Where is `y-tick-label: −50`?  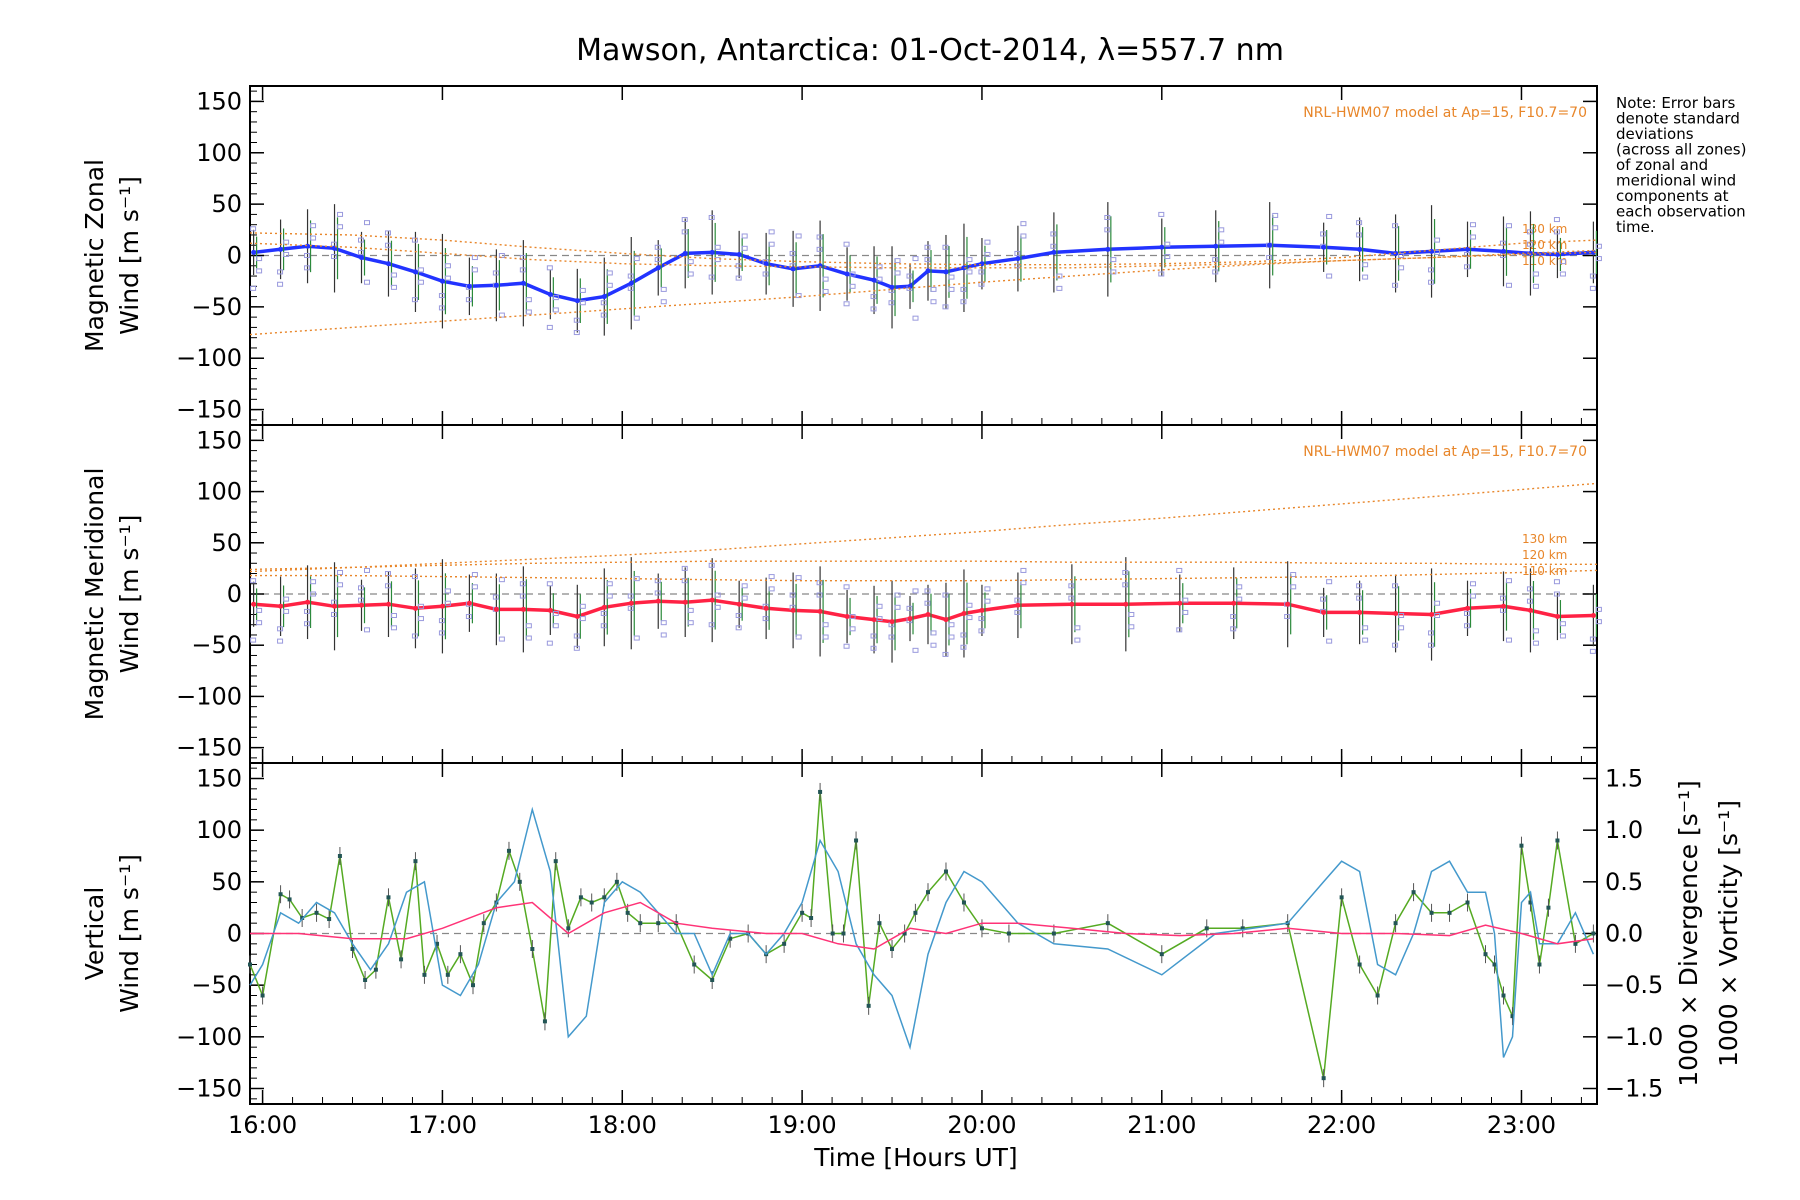 y-tick-label: −50 is located at coordinates (216, 645).